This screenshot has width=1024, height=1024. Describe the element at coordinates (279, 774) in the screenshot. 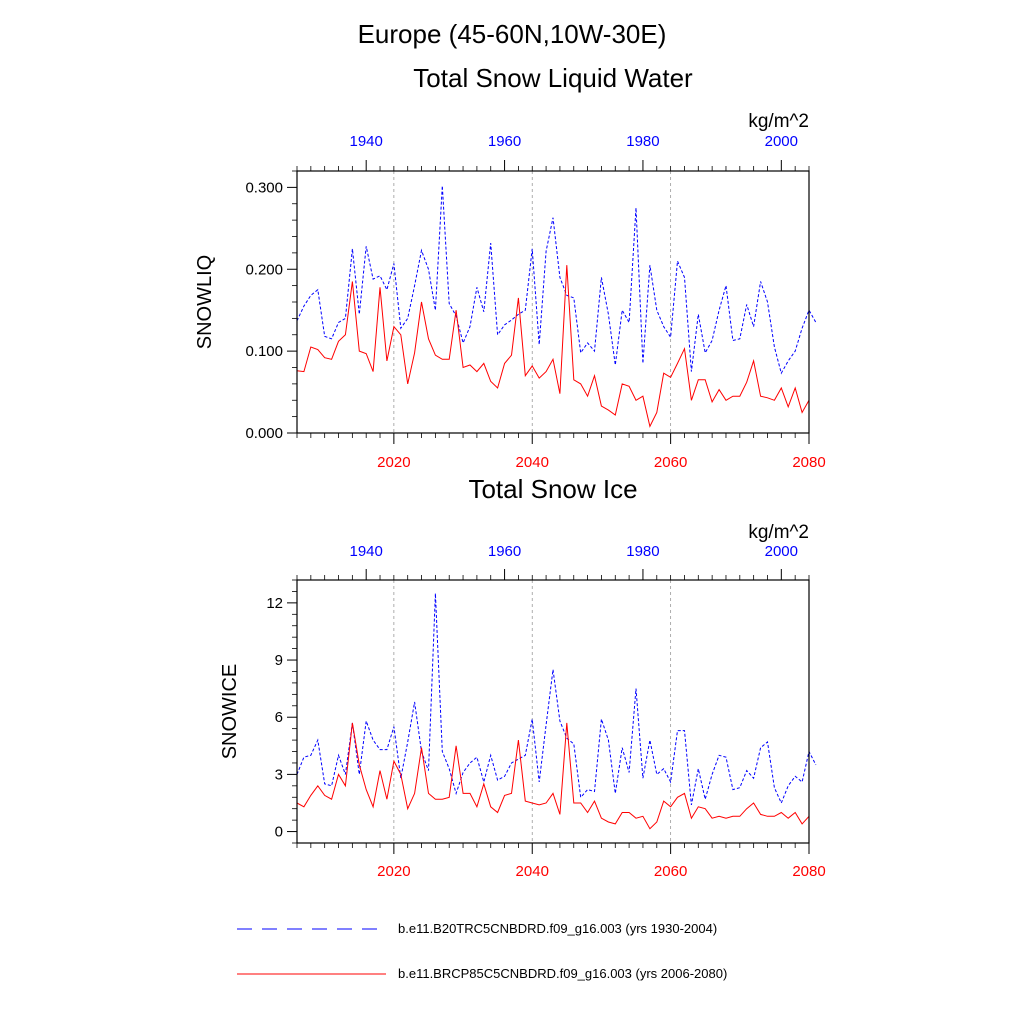

I see `y-tick-label: 3` at that location.